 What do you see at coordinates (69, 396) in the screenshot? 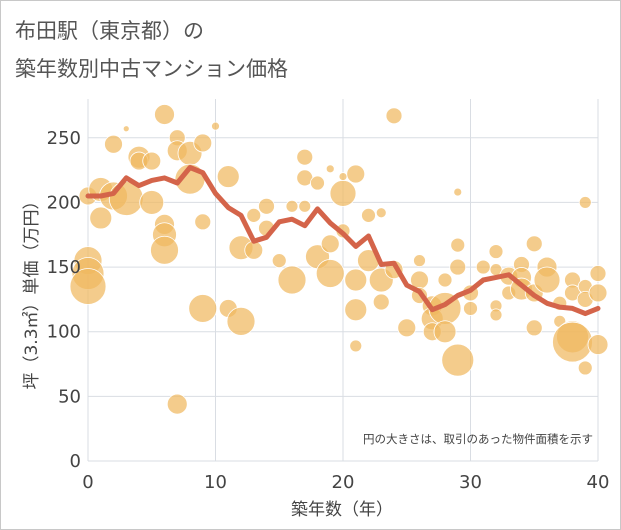
I see `y-tick-label: 50` at bounding box center [69, 396].